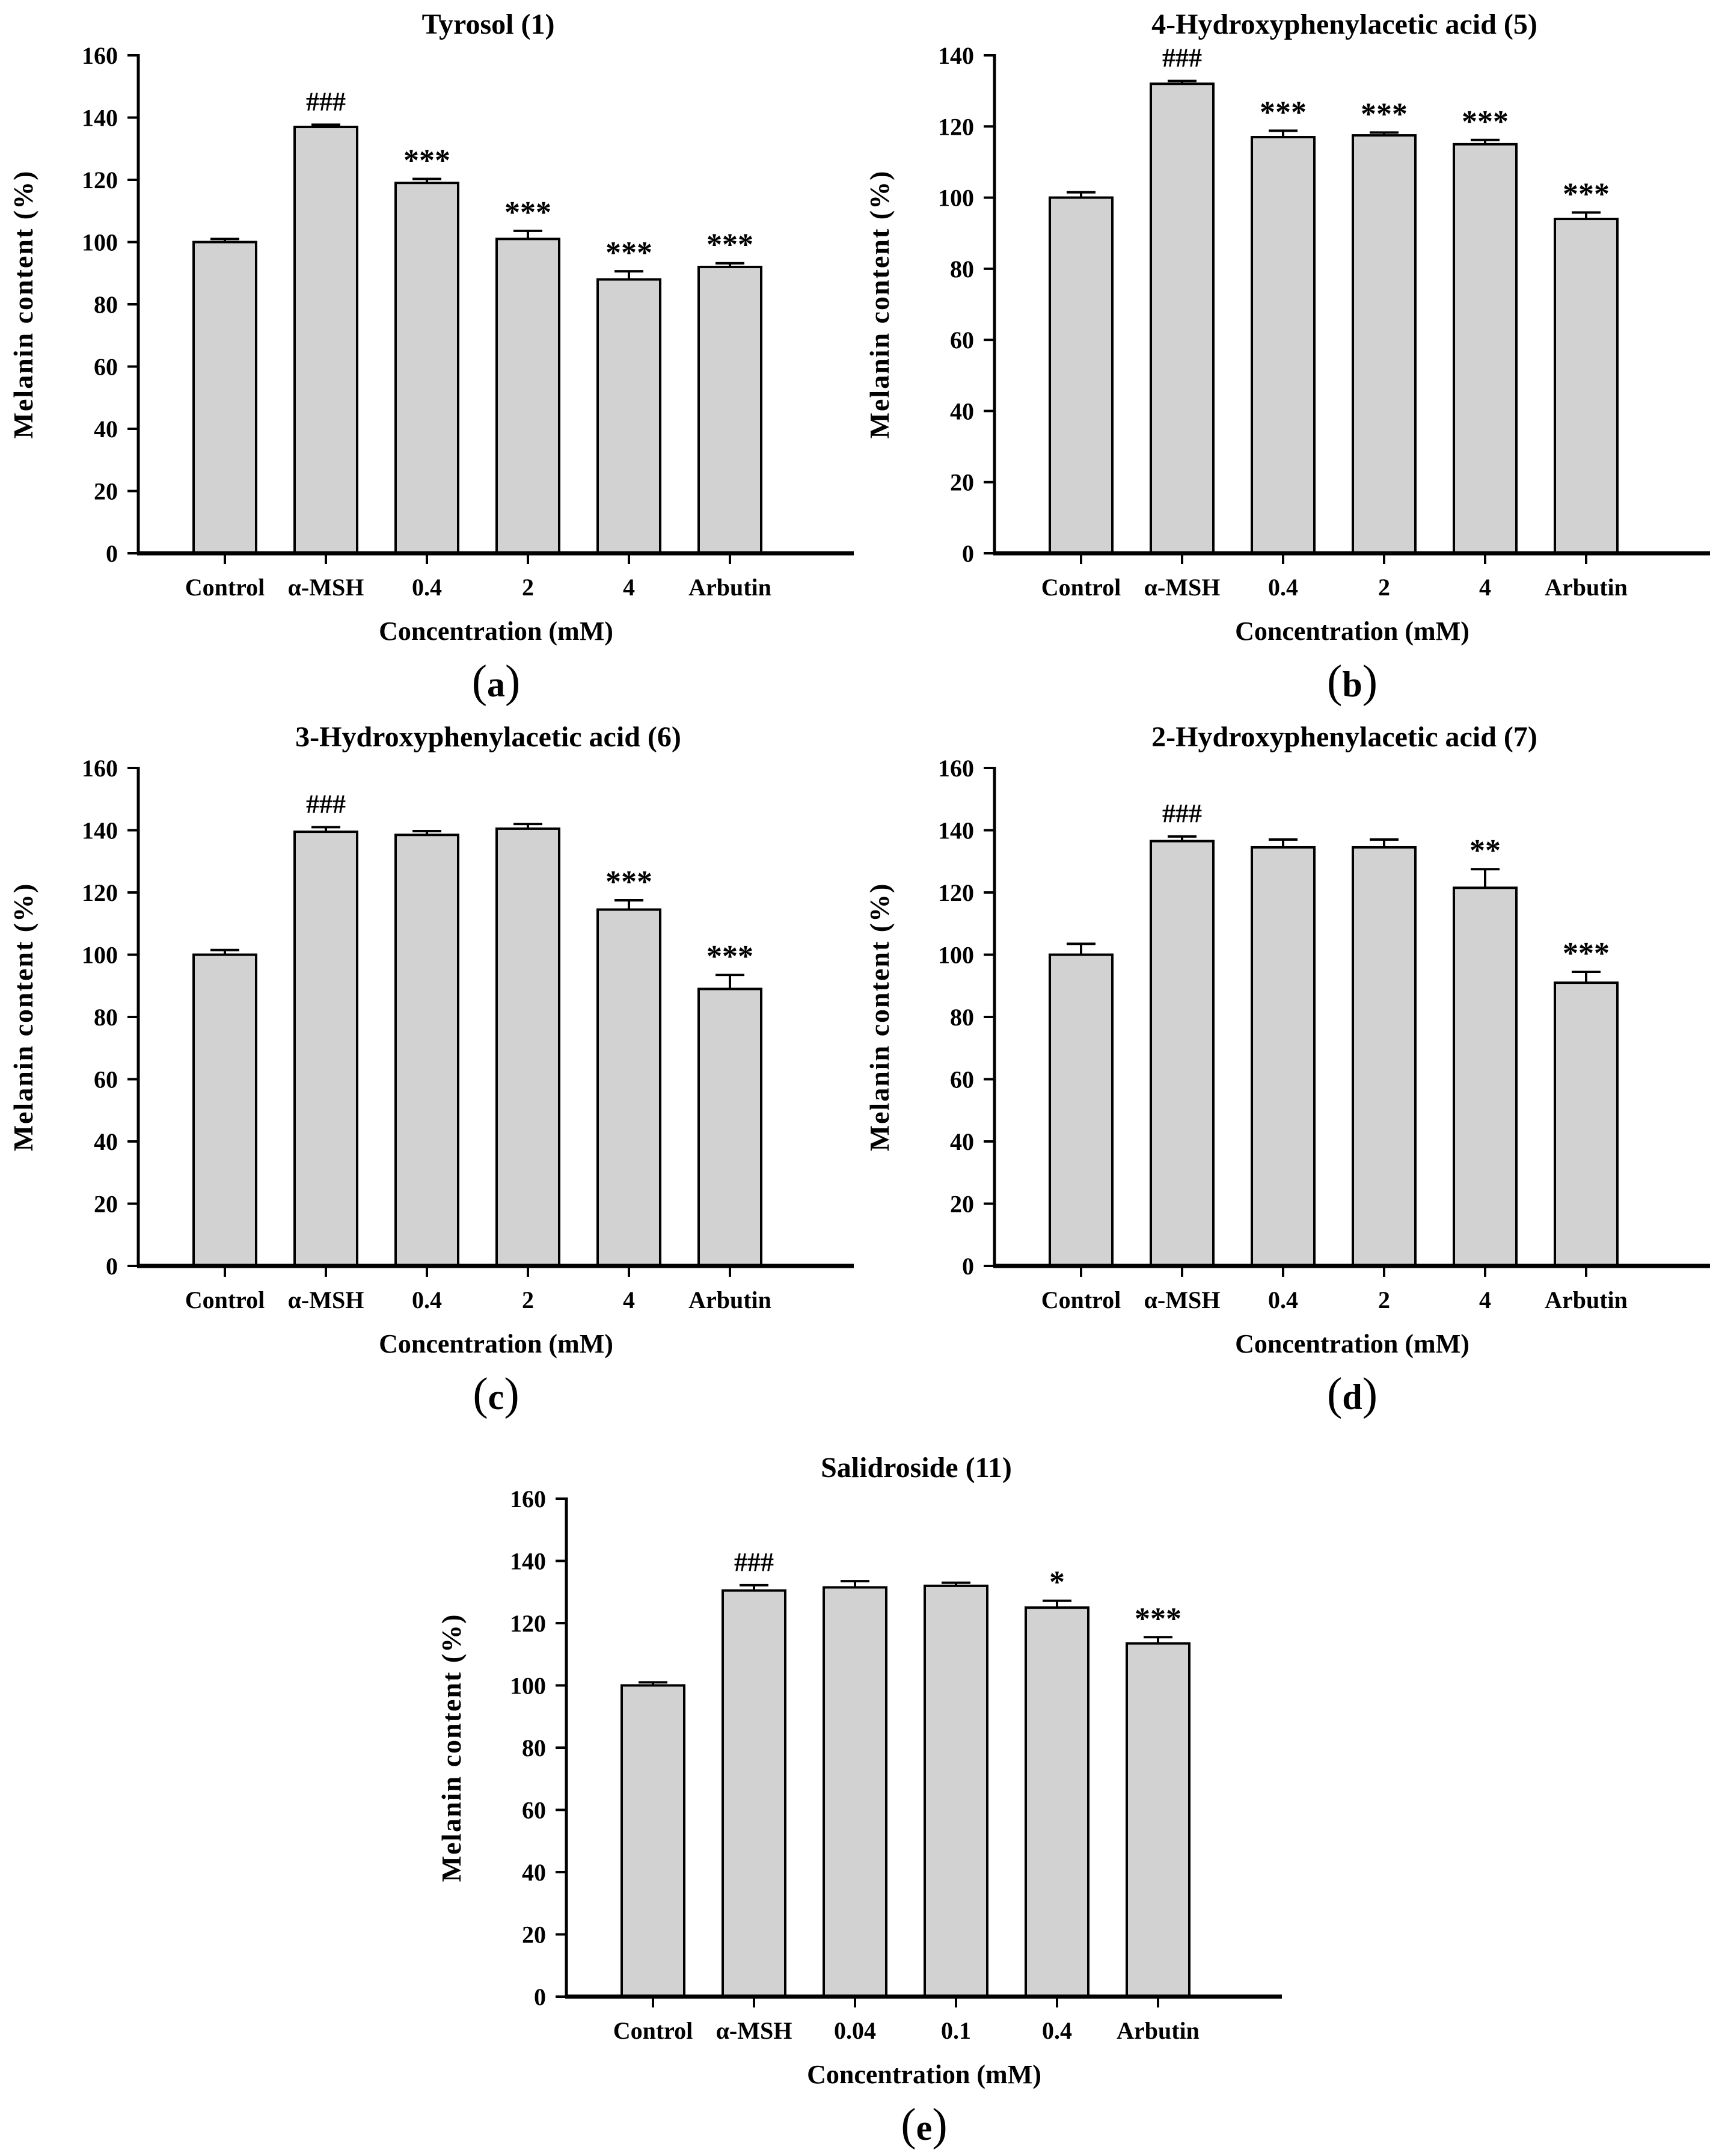 This screenshot has width=1713, height=2156. Describe the element at coordinates (1485, 851) in the screenshot. I see `significance-annotation: **` at that location.